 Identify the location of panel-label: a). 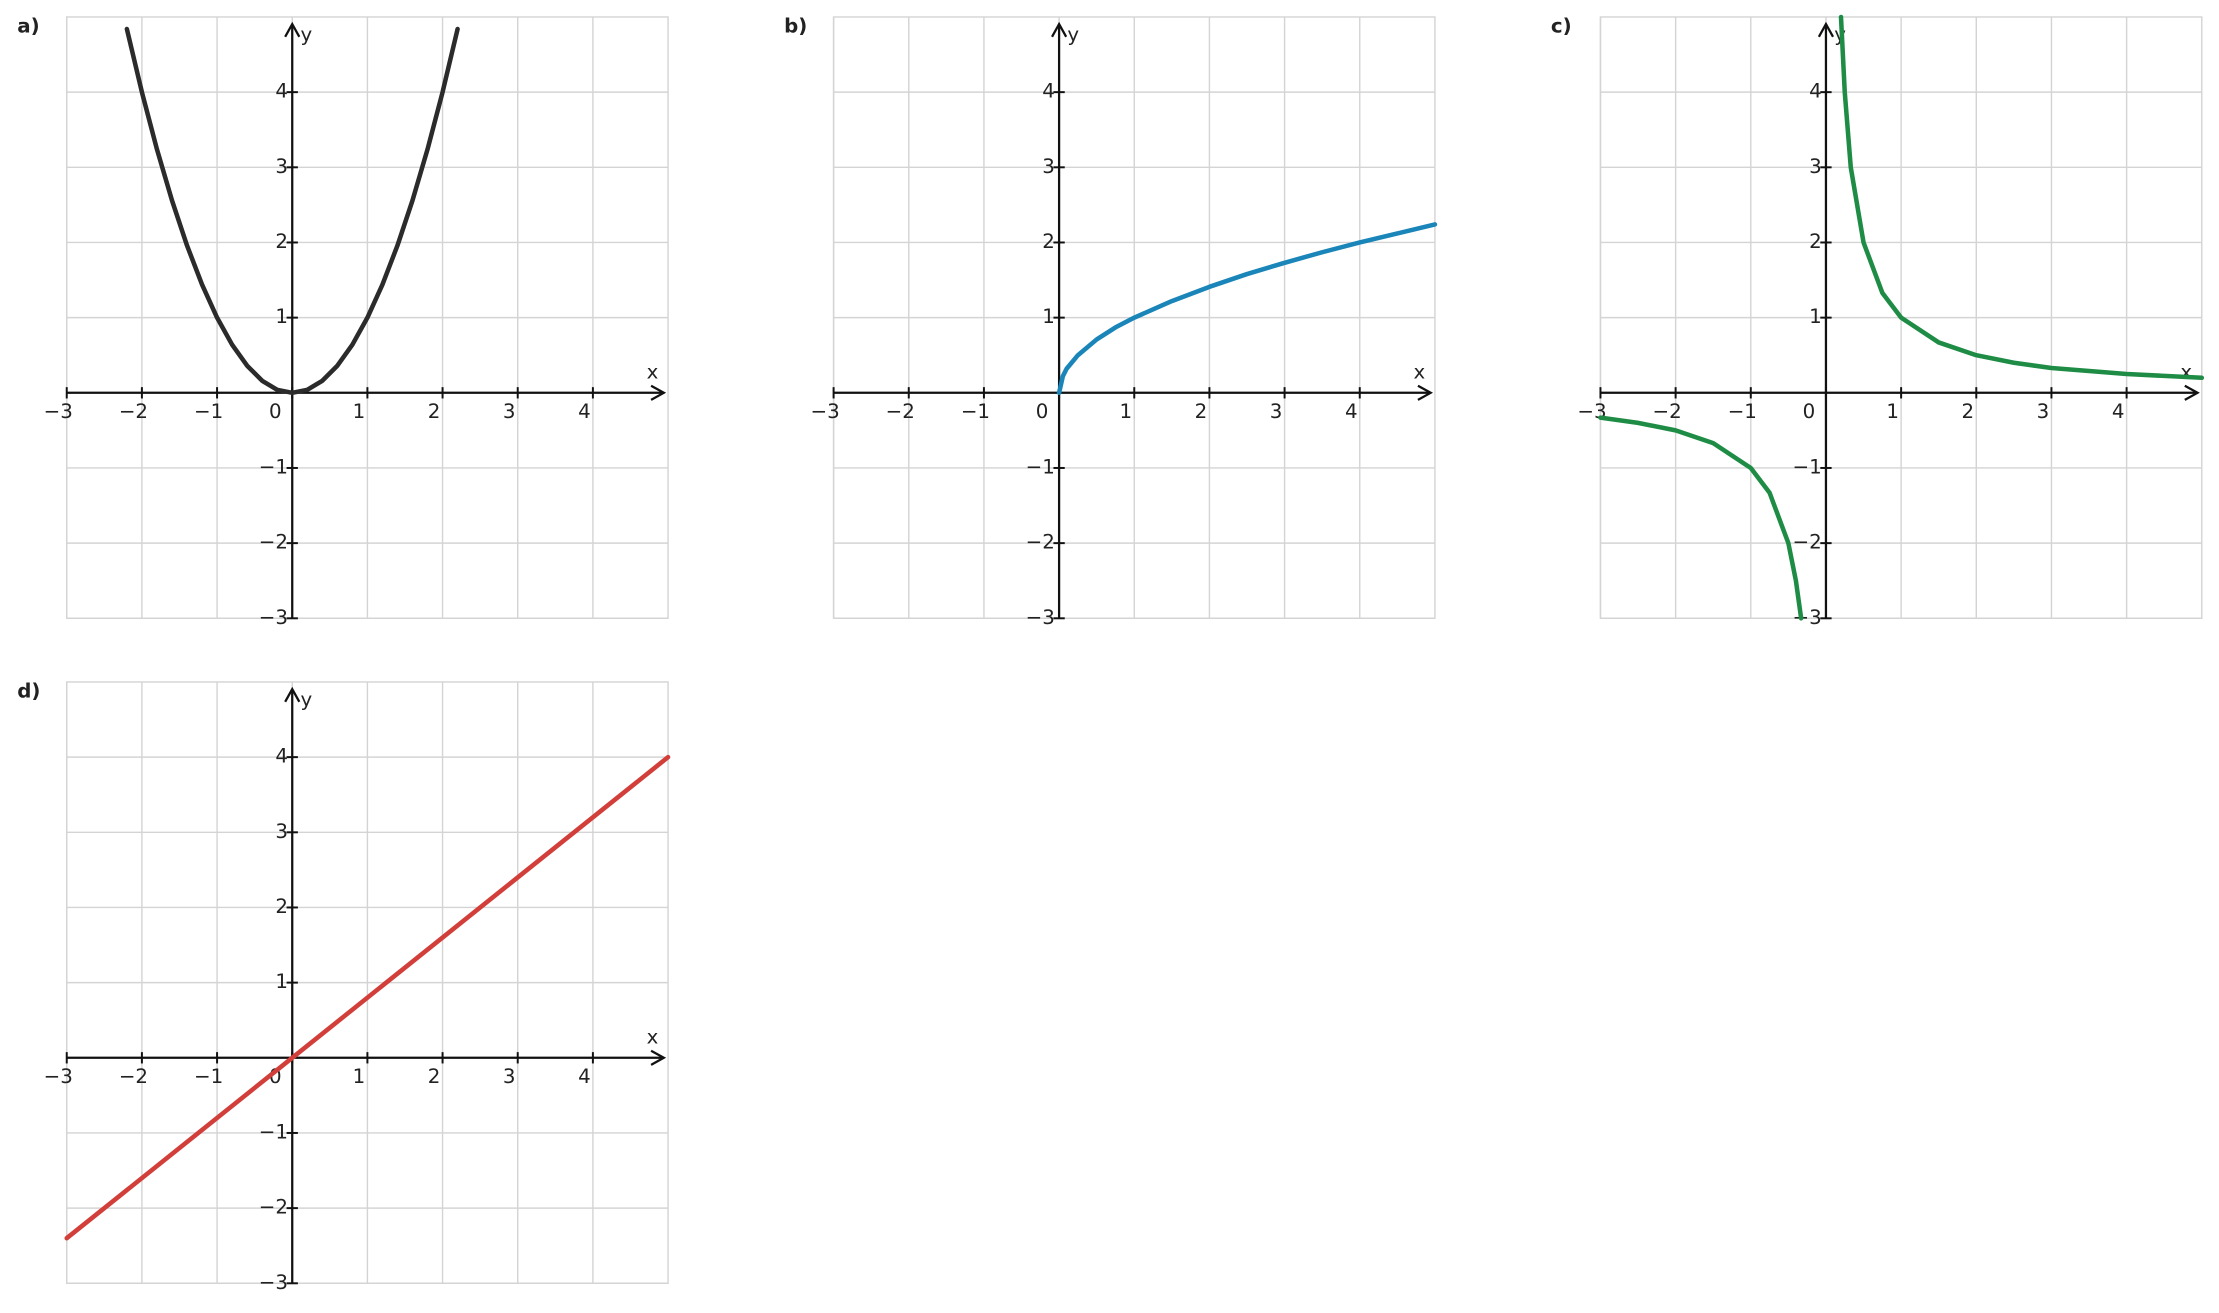
(28, 25).